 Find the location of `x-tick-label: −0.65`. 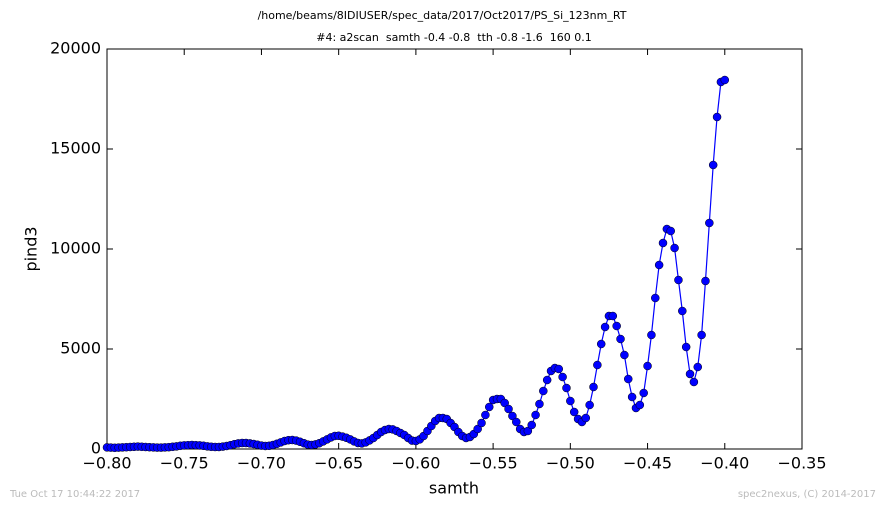

x-tick-label: −0.65 is located at coordinates (338, 463).